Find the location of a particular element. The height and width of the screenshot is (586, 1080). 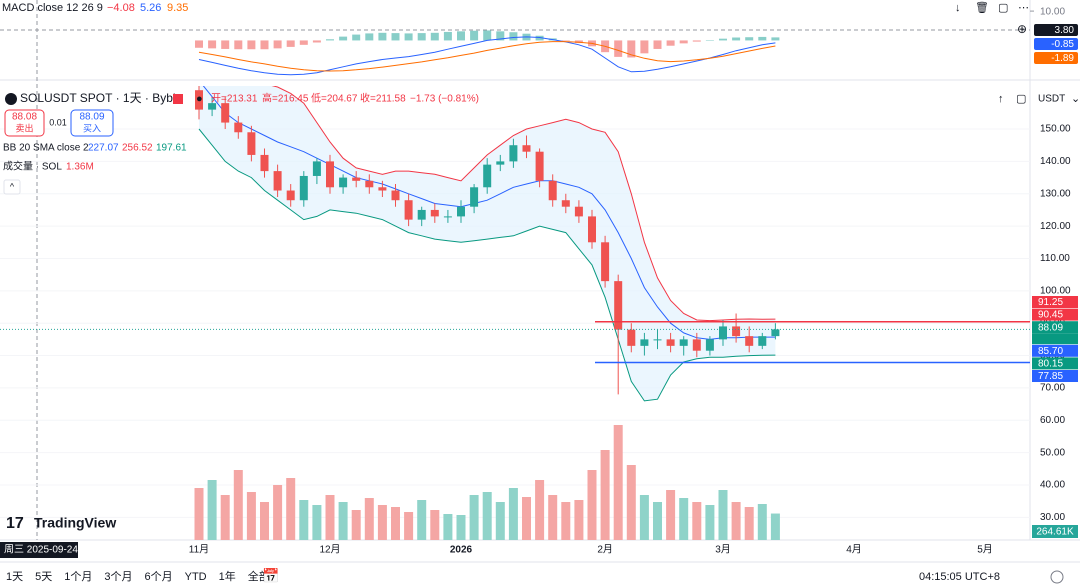

calendar-icon: 📅 is located at coordinates (270, 576).